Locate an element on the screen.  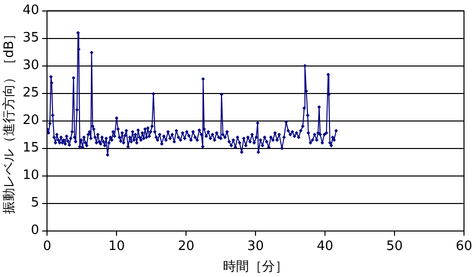
x-tick-label: 0 is located at coordinates (47, 246).